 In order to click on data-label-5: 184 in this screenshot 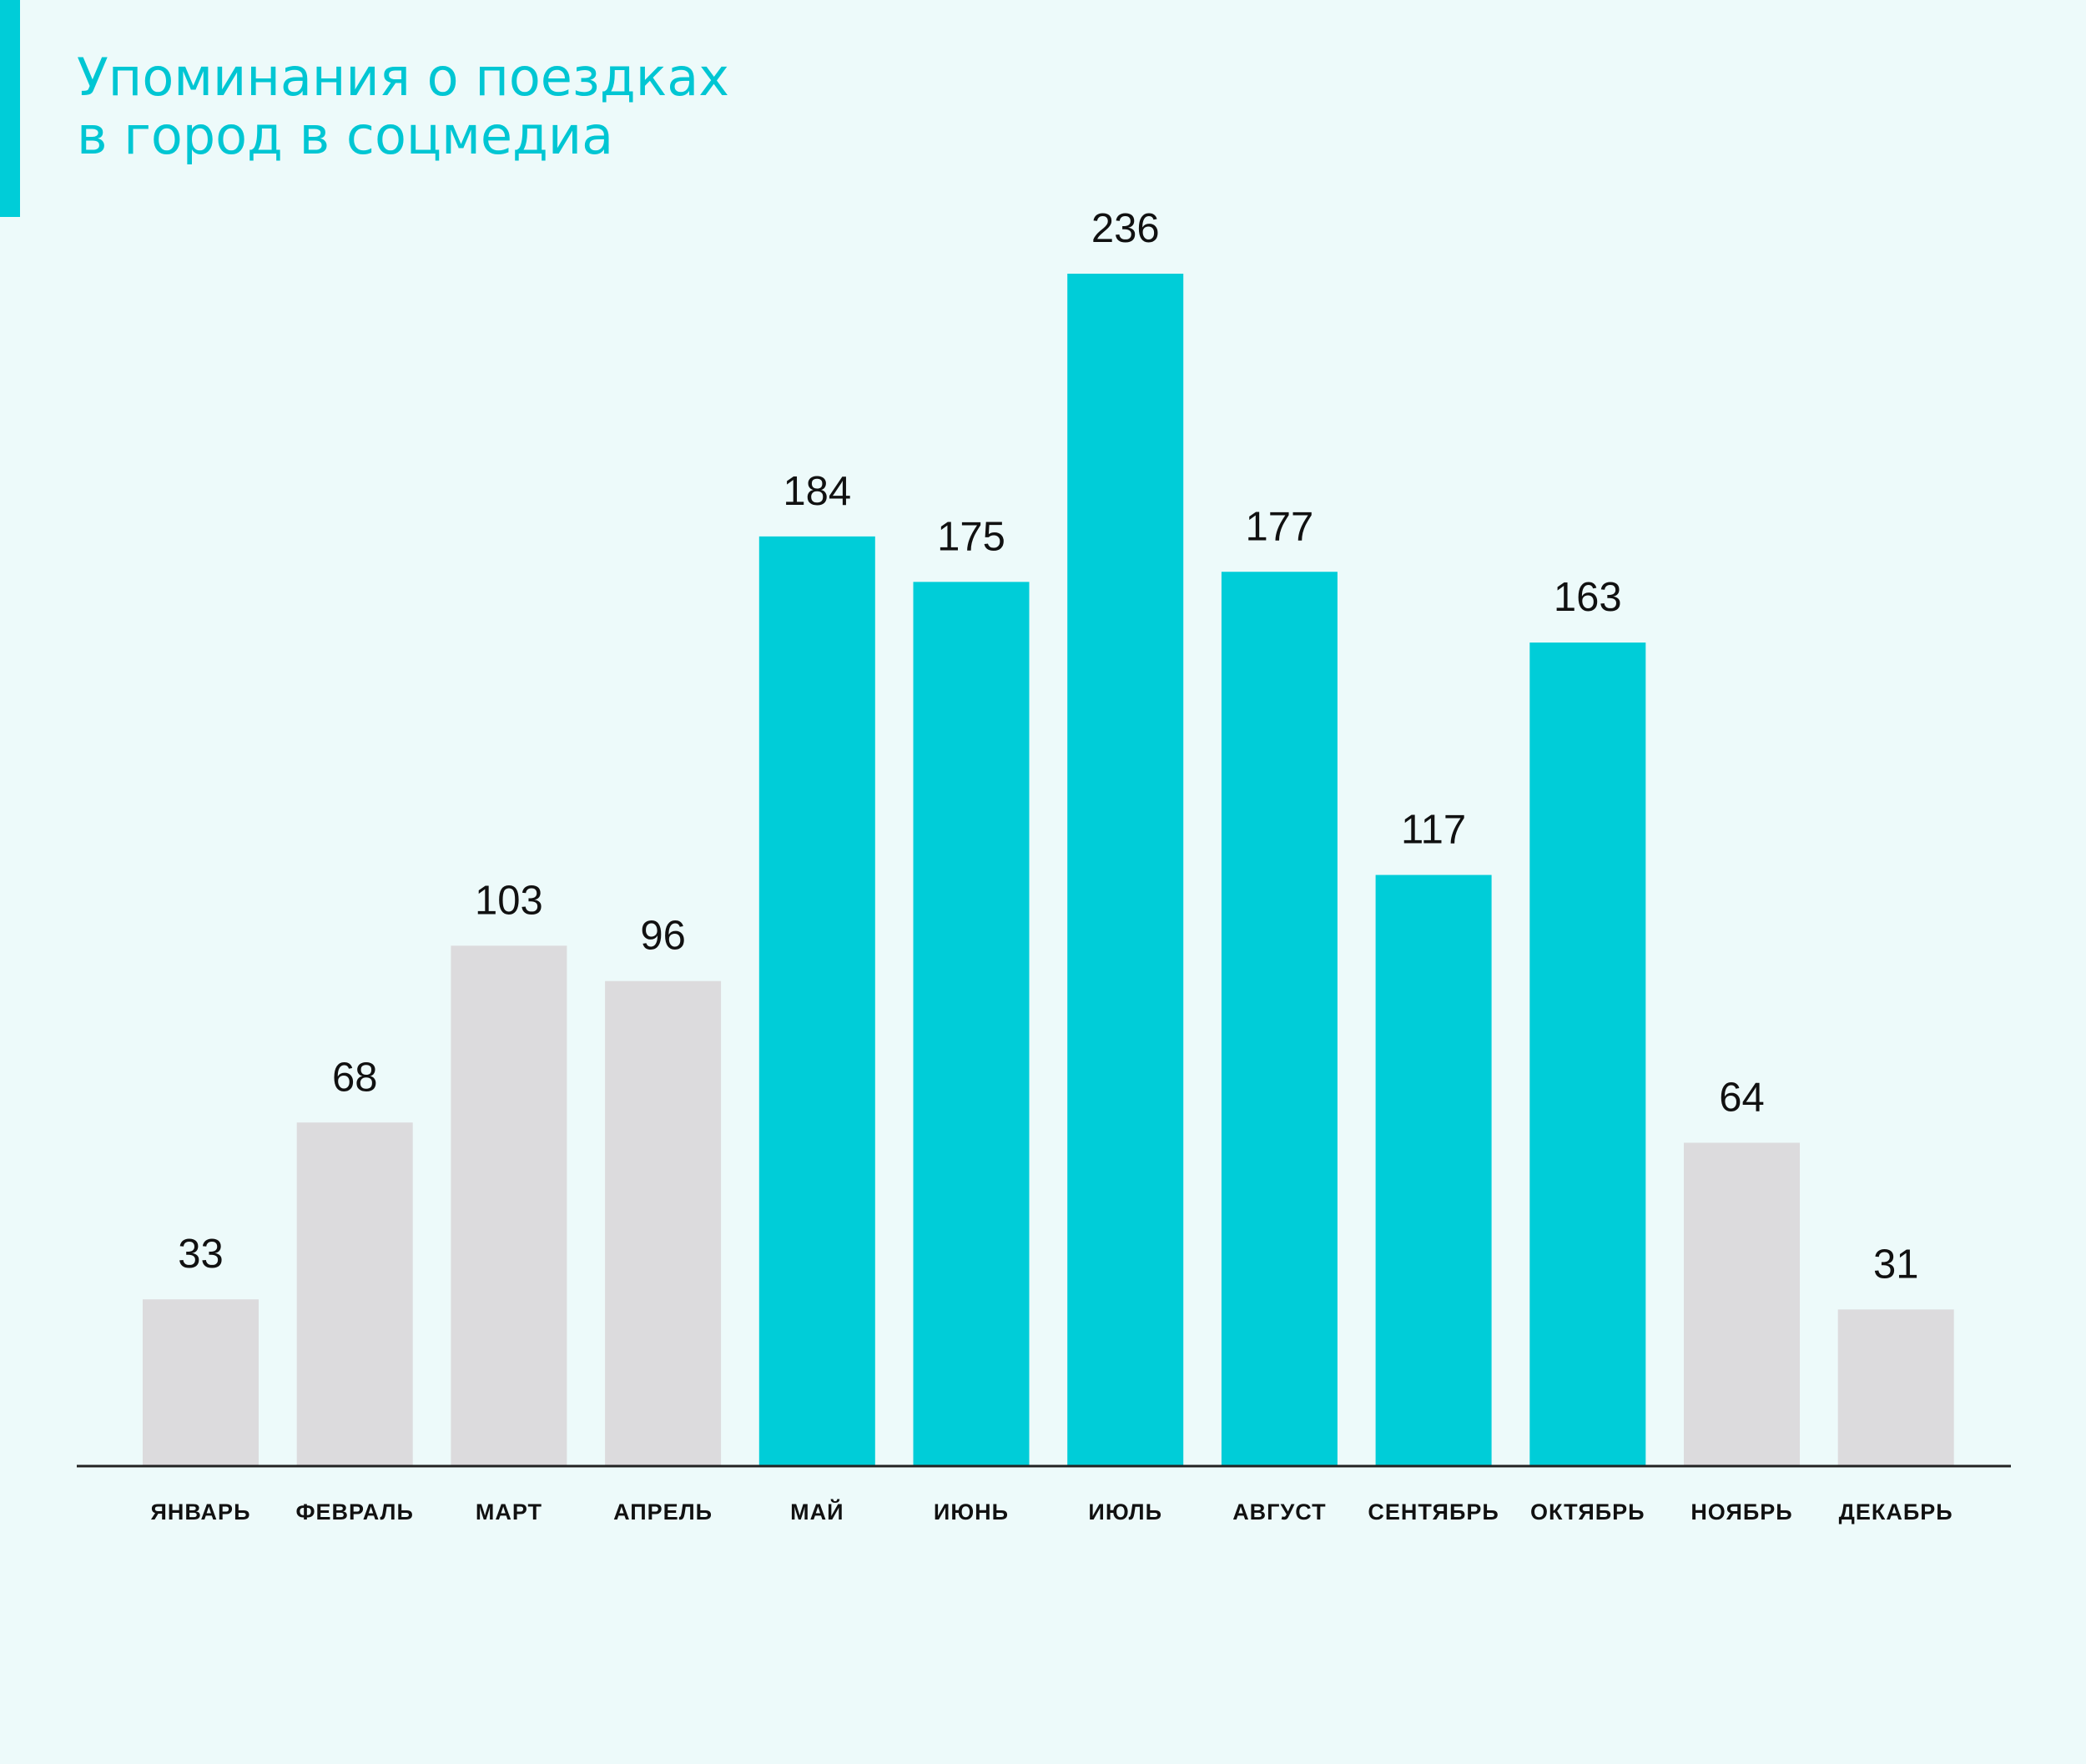, I will do `click(817, 491)`.